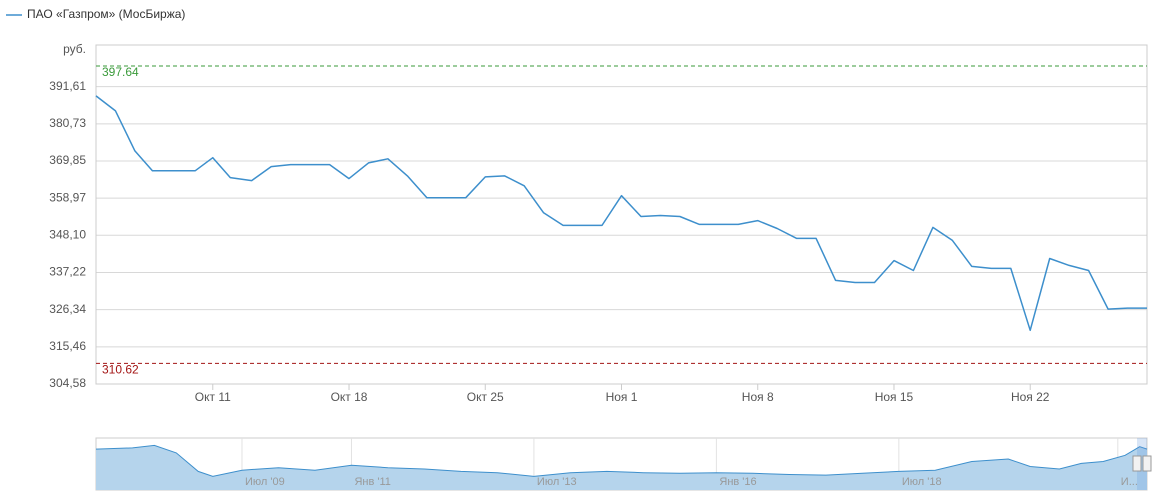 The width and height of the screenshot is (1157, 498). What do you see at coordinates (349, 397) in the screenshot?
I see `x-tick-label: Окт 18` at bounding box center [349, 397].